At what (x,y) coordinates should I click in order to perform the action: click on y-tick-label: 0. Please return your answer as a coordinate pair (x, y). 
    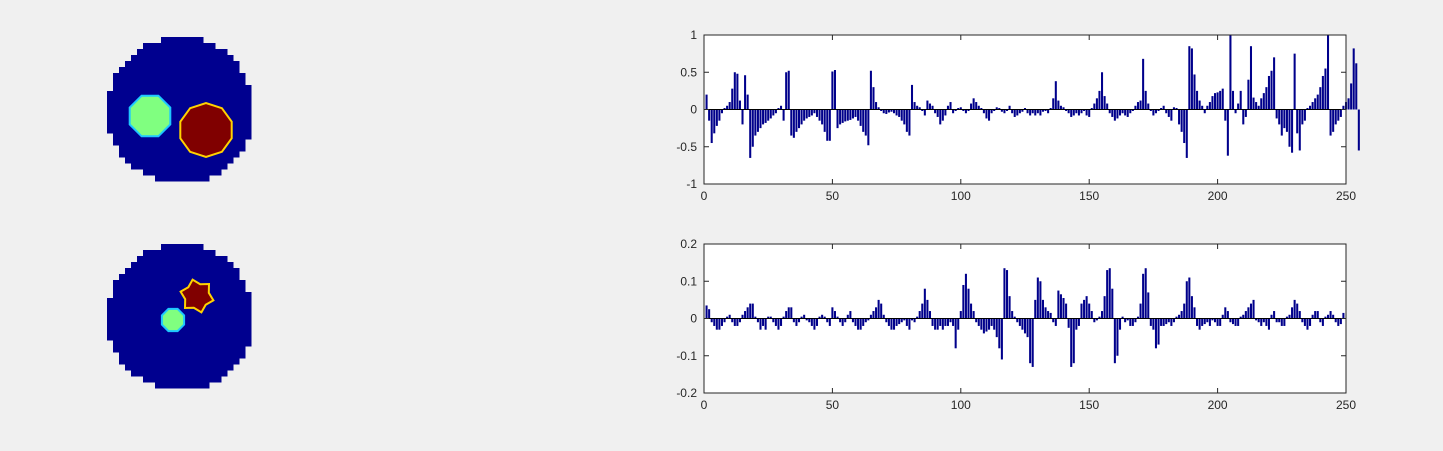
    Looking at the image, I should click on (693, 110).